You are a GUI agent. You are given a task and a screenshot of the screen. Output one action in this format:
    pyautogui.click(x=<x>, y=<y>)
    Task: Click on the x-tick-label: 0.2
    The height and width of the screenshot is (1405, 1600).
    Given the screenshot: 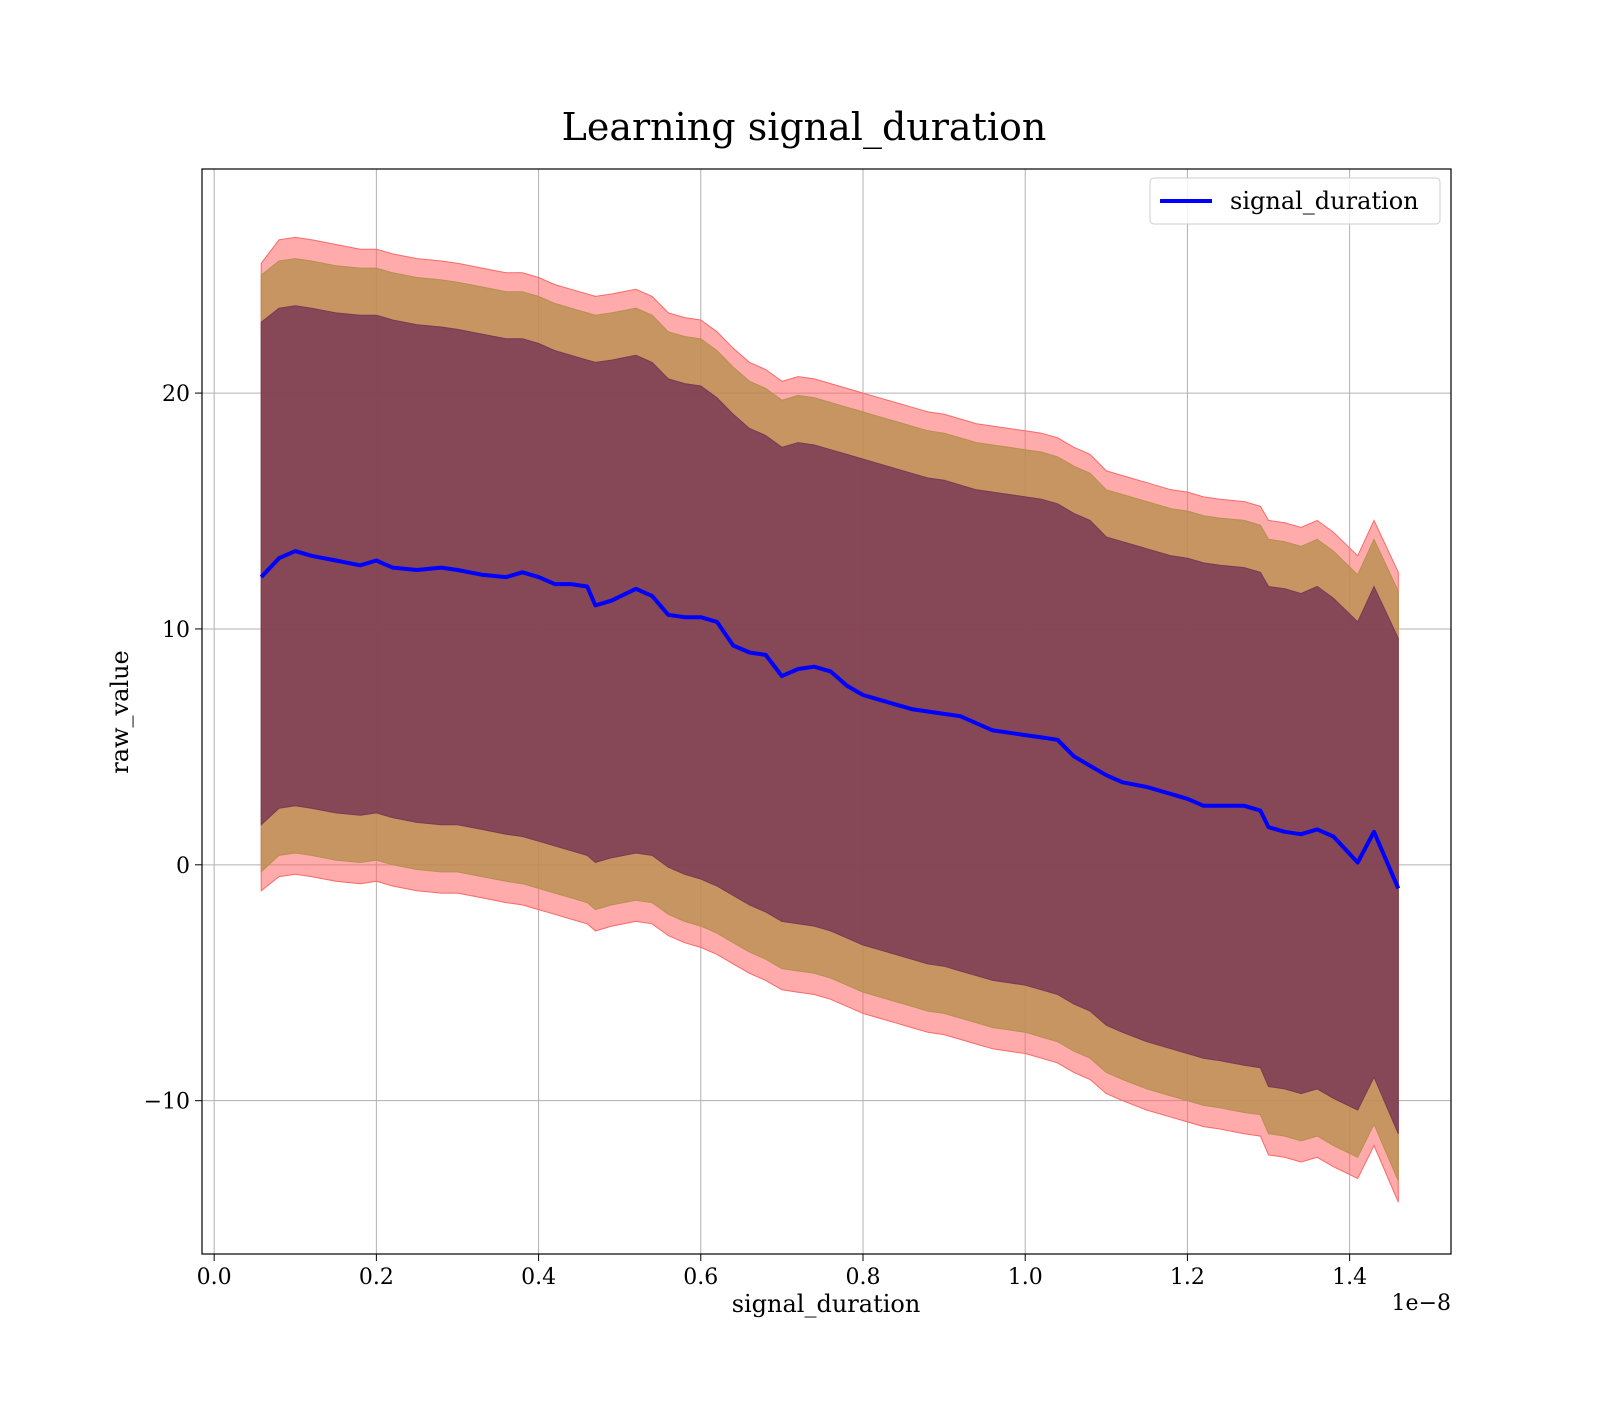 What is the action you would take?
    pyautogui.click(x=376, y=1277)
    